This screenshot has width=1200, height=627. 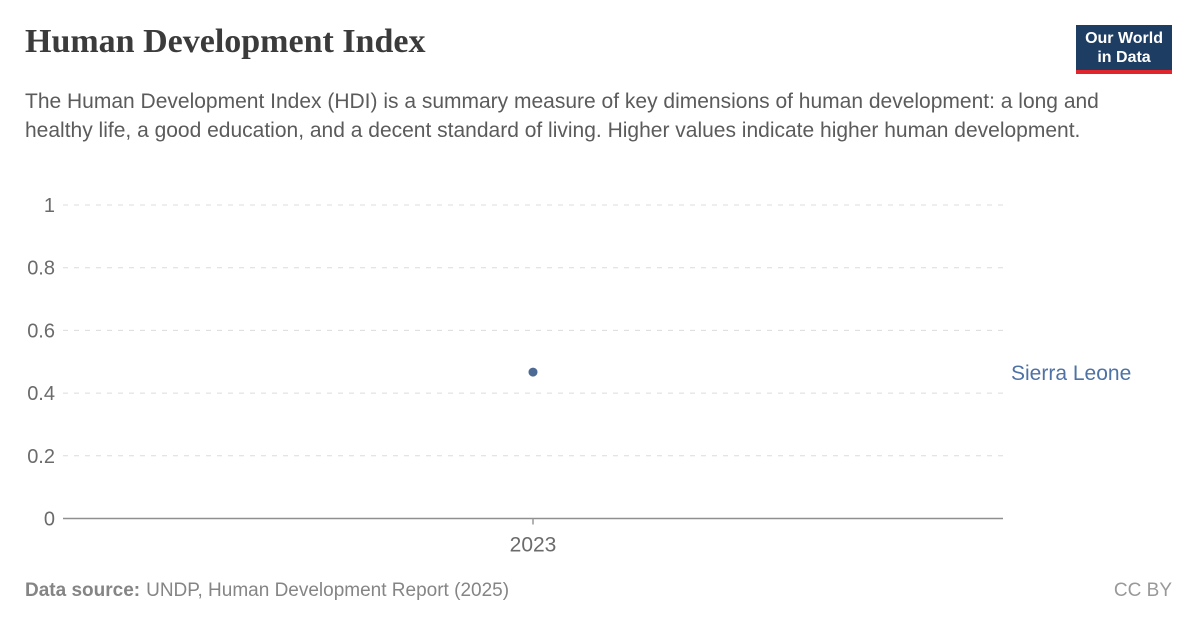 I want to click on data-point, so click(x=533, y=372).